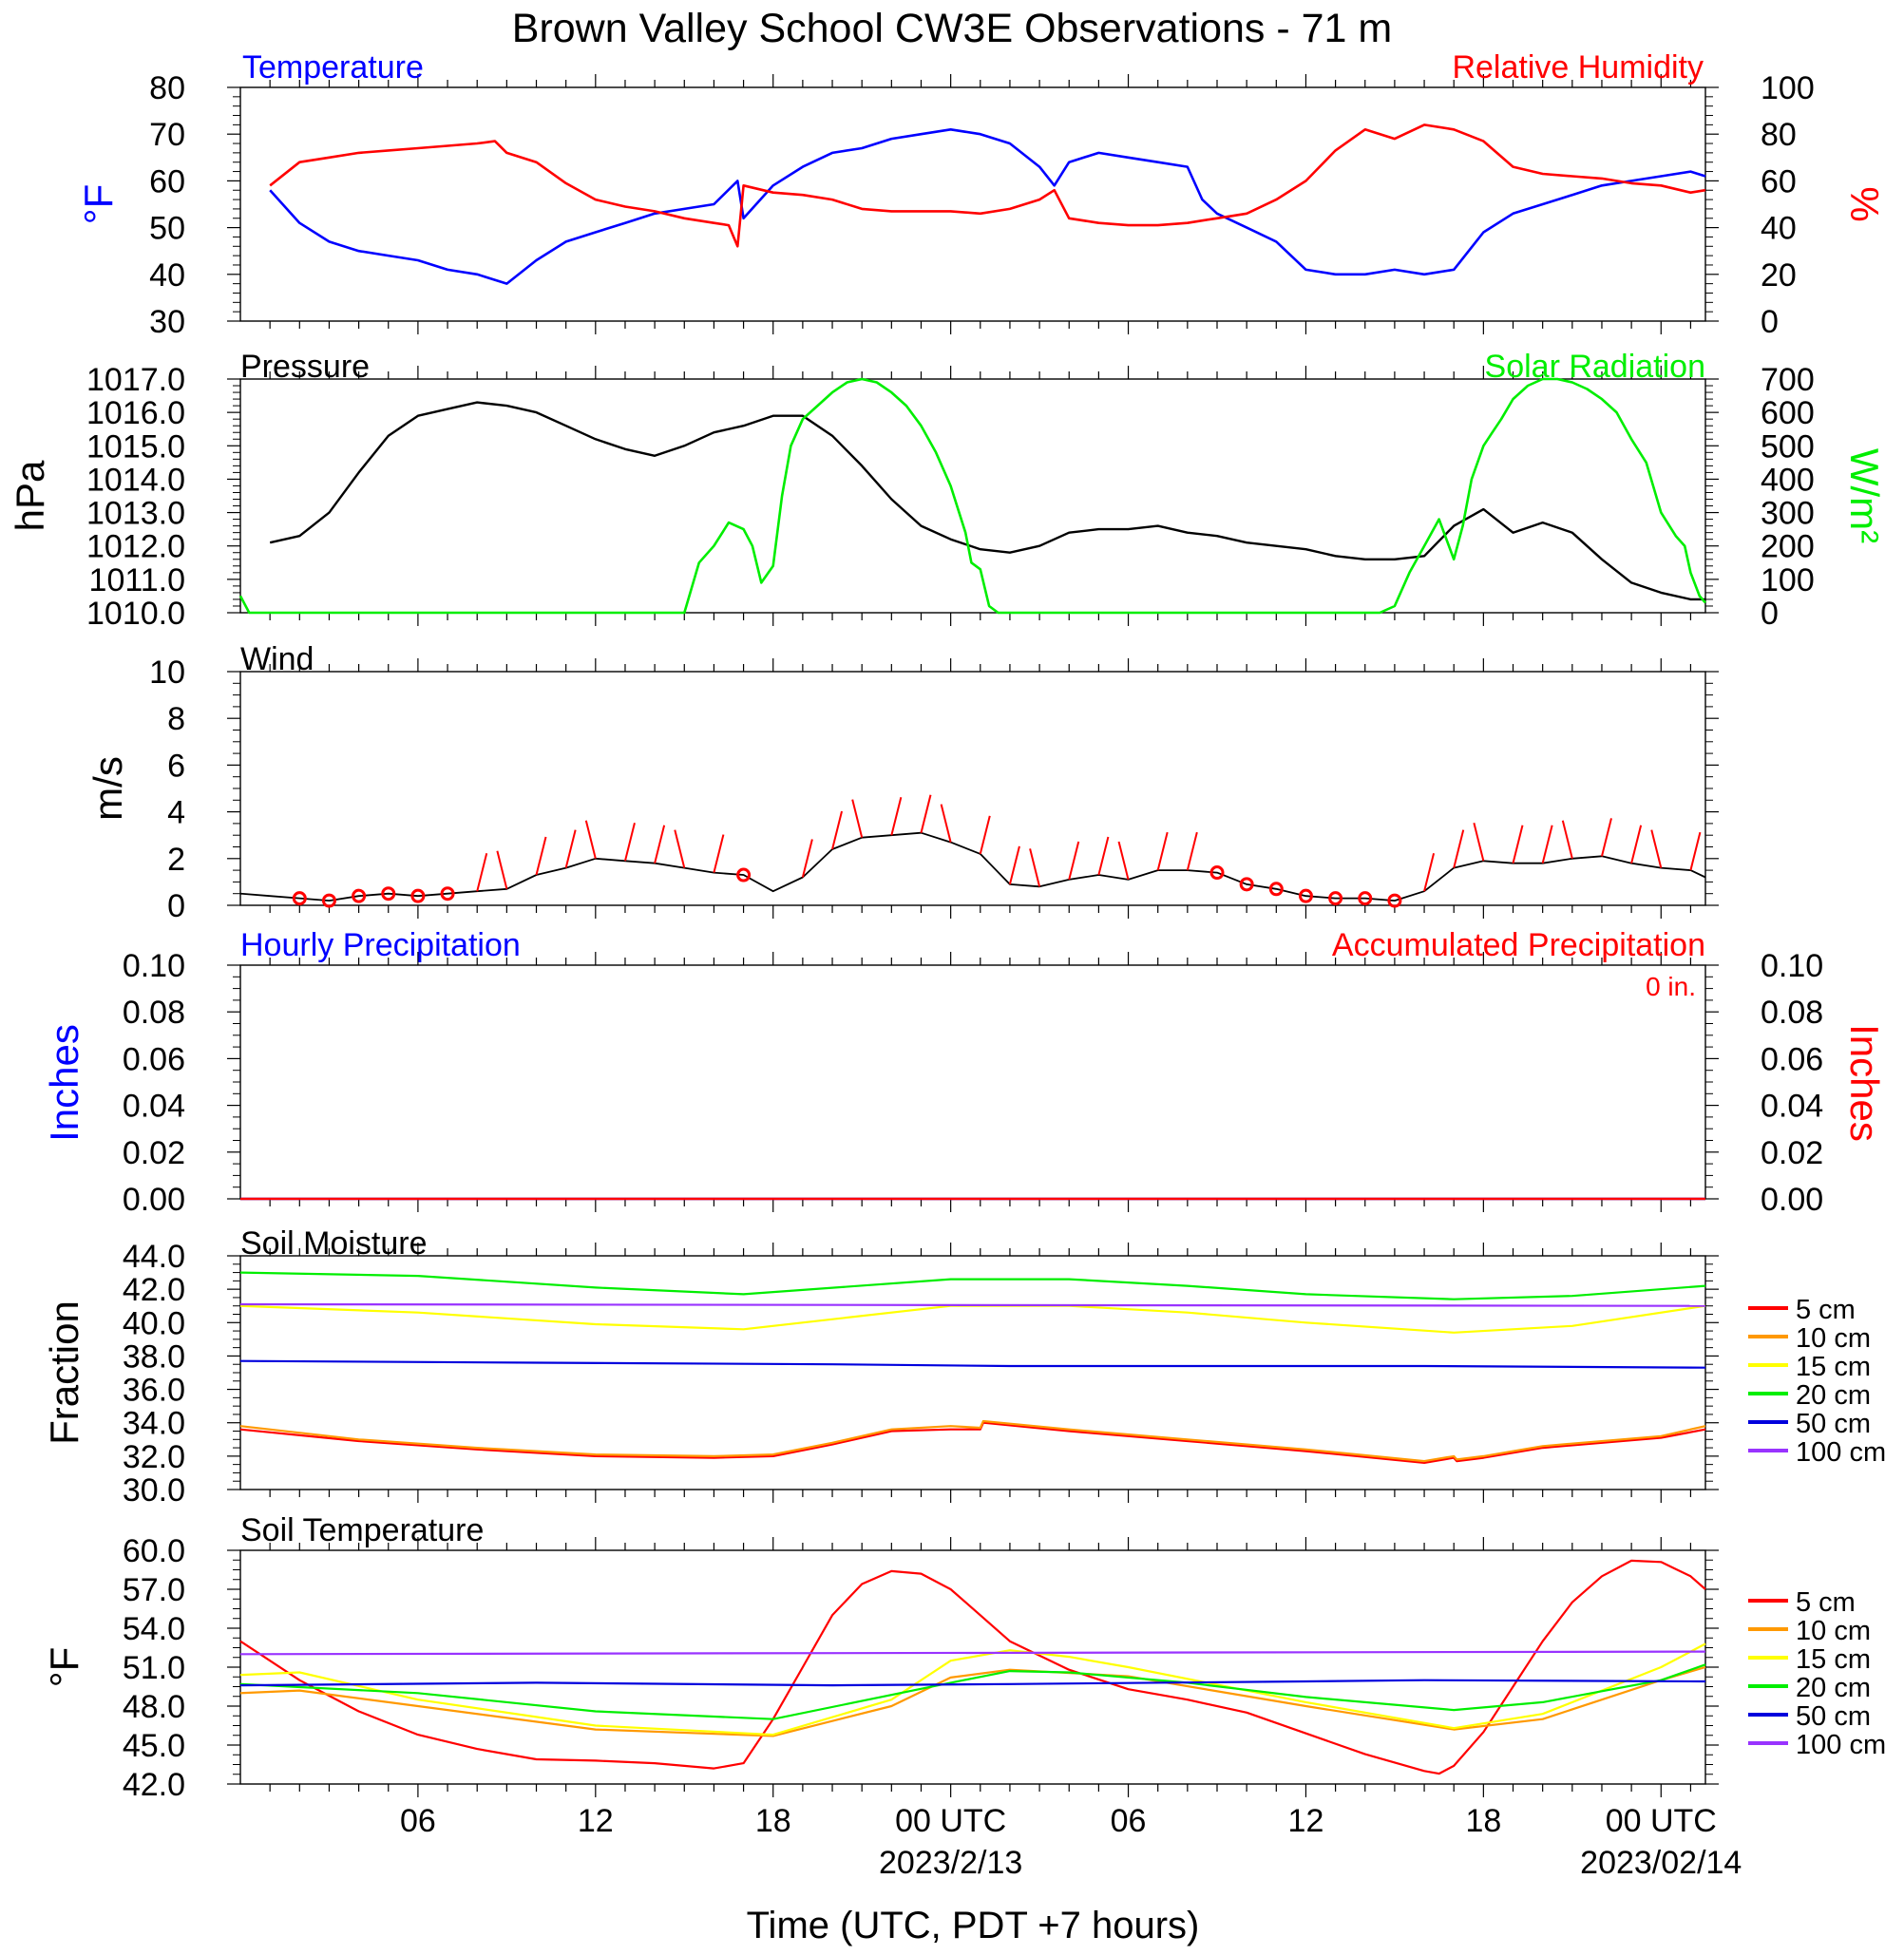 This screenshot has width=1904, height=1955. Describe the element at coordinates (154, 1490) in the screenshot. I see `soil_moisture-ytick-label: 30.0` at that location.